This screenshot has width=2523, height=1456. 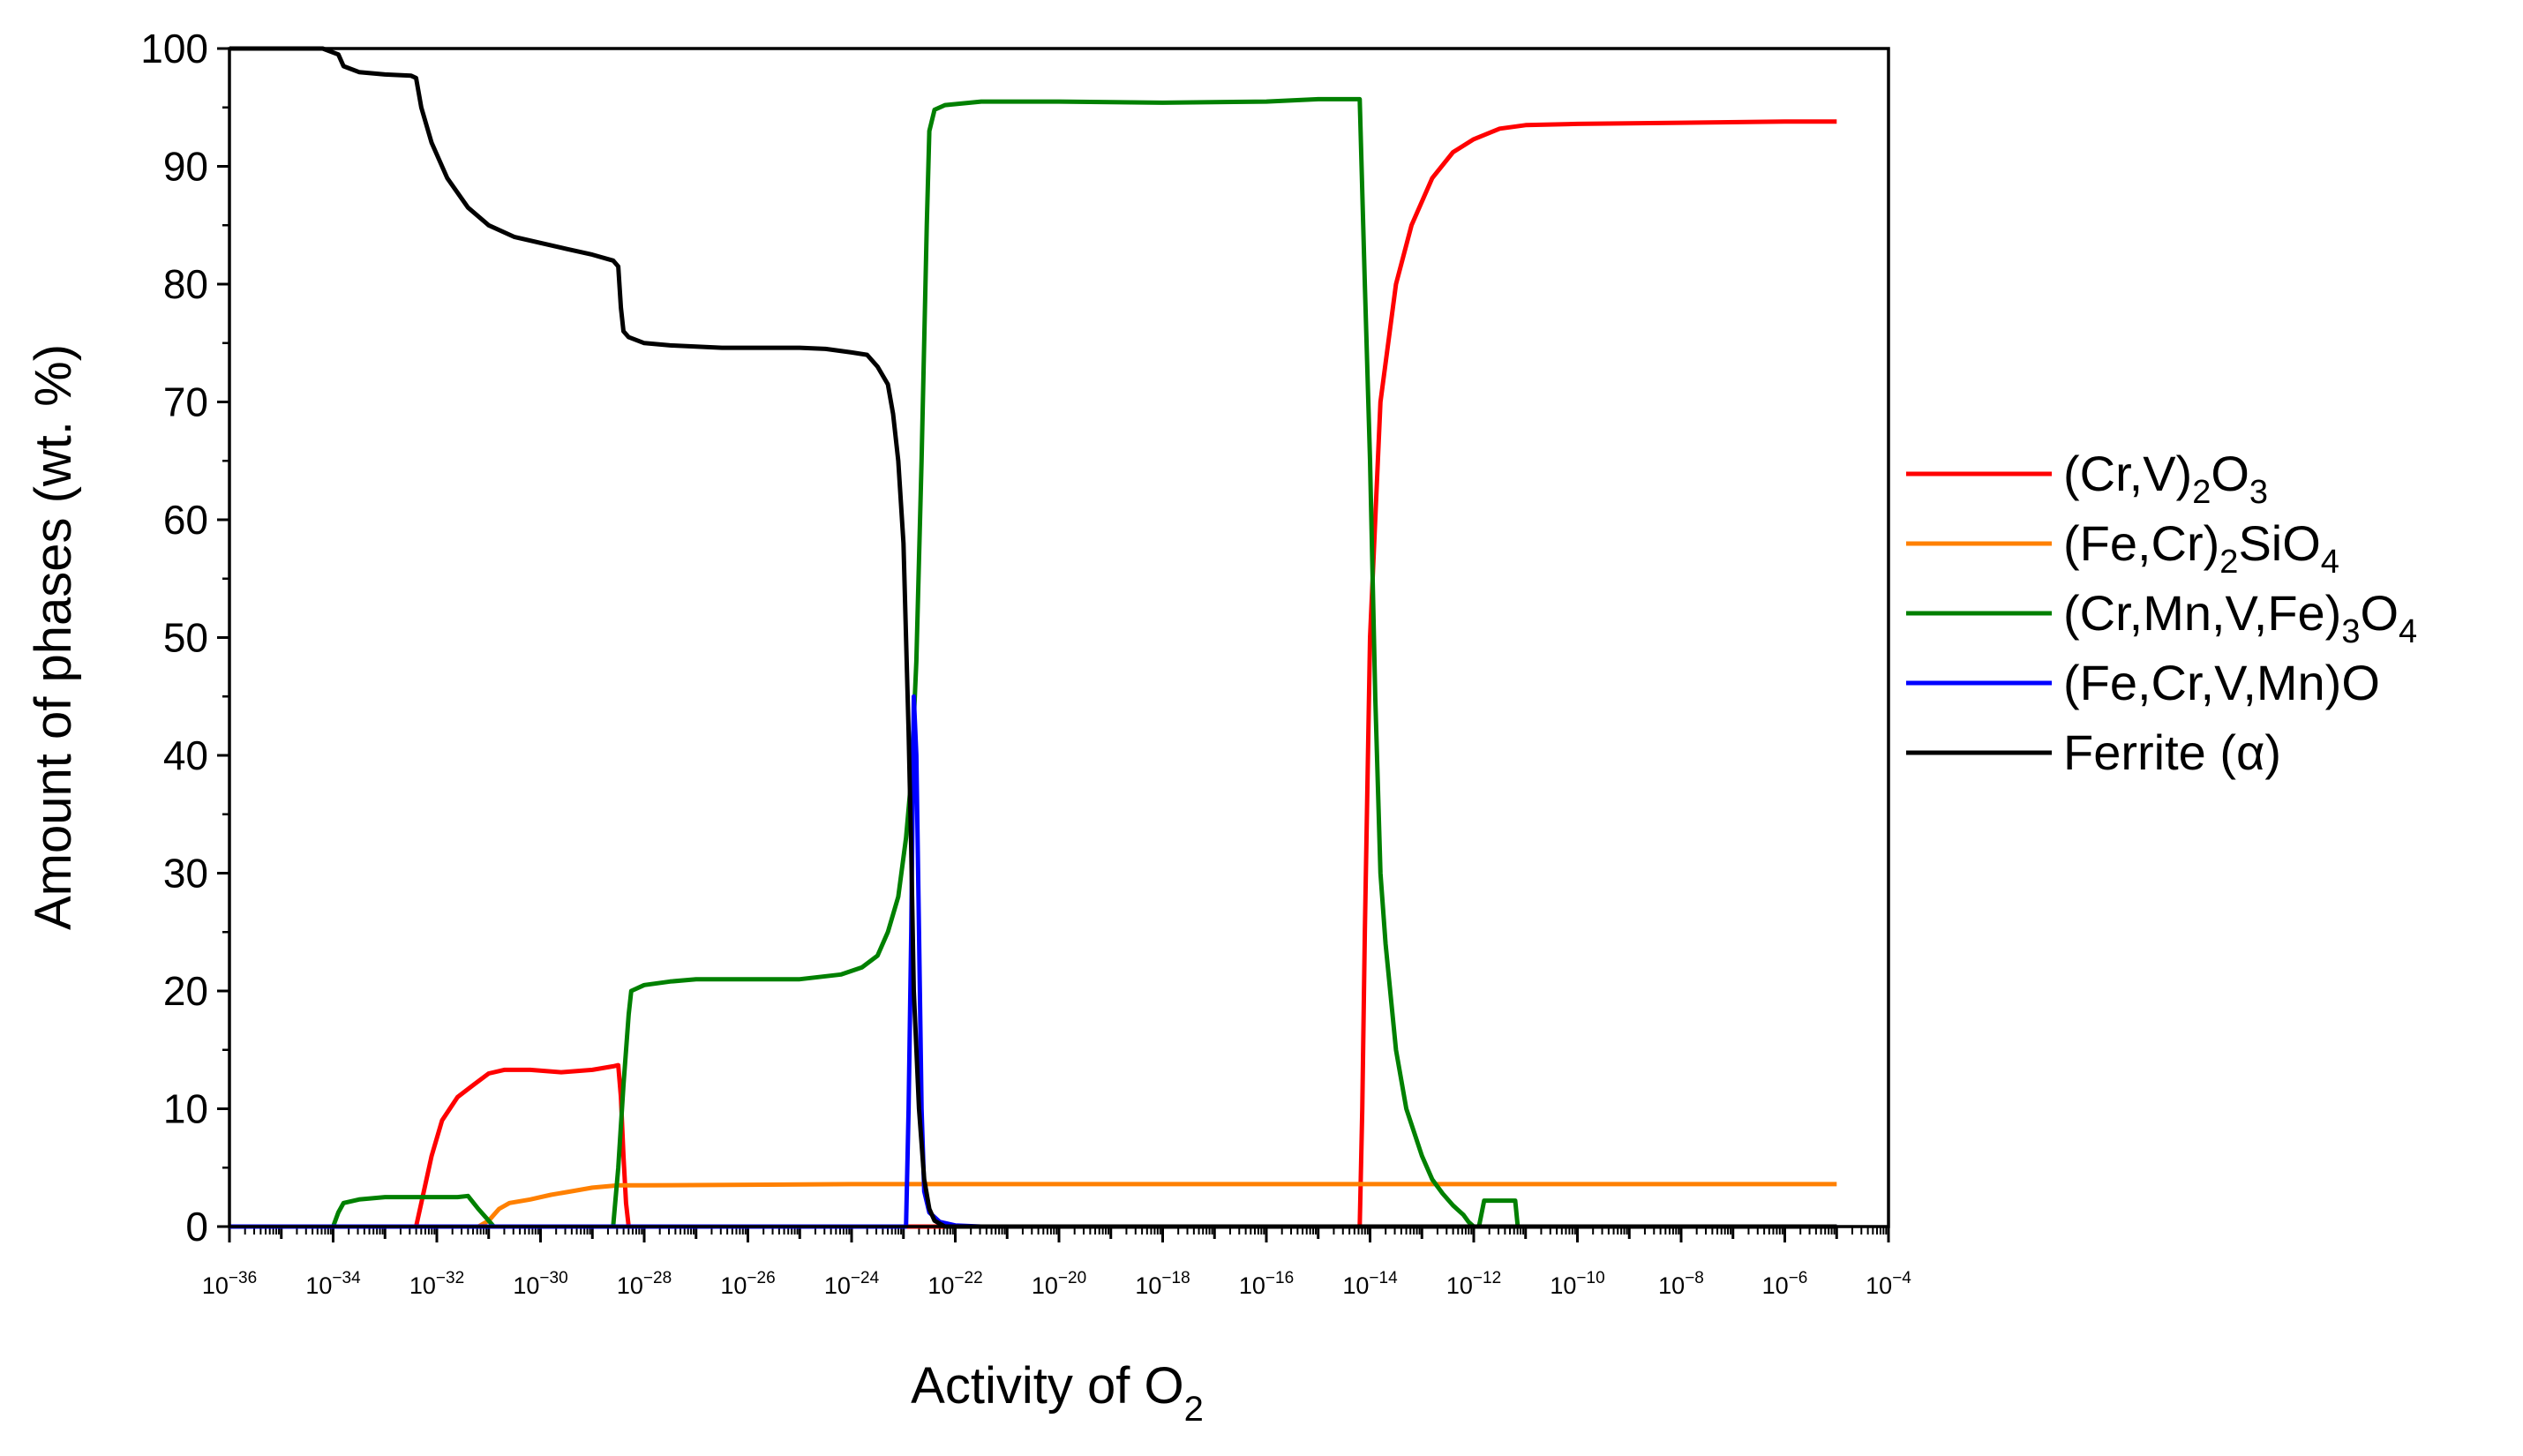 I want to click on x-tick-label: 10⁻³², so click(x=436, y=1284).